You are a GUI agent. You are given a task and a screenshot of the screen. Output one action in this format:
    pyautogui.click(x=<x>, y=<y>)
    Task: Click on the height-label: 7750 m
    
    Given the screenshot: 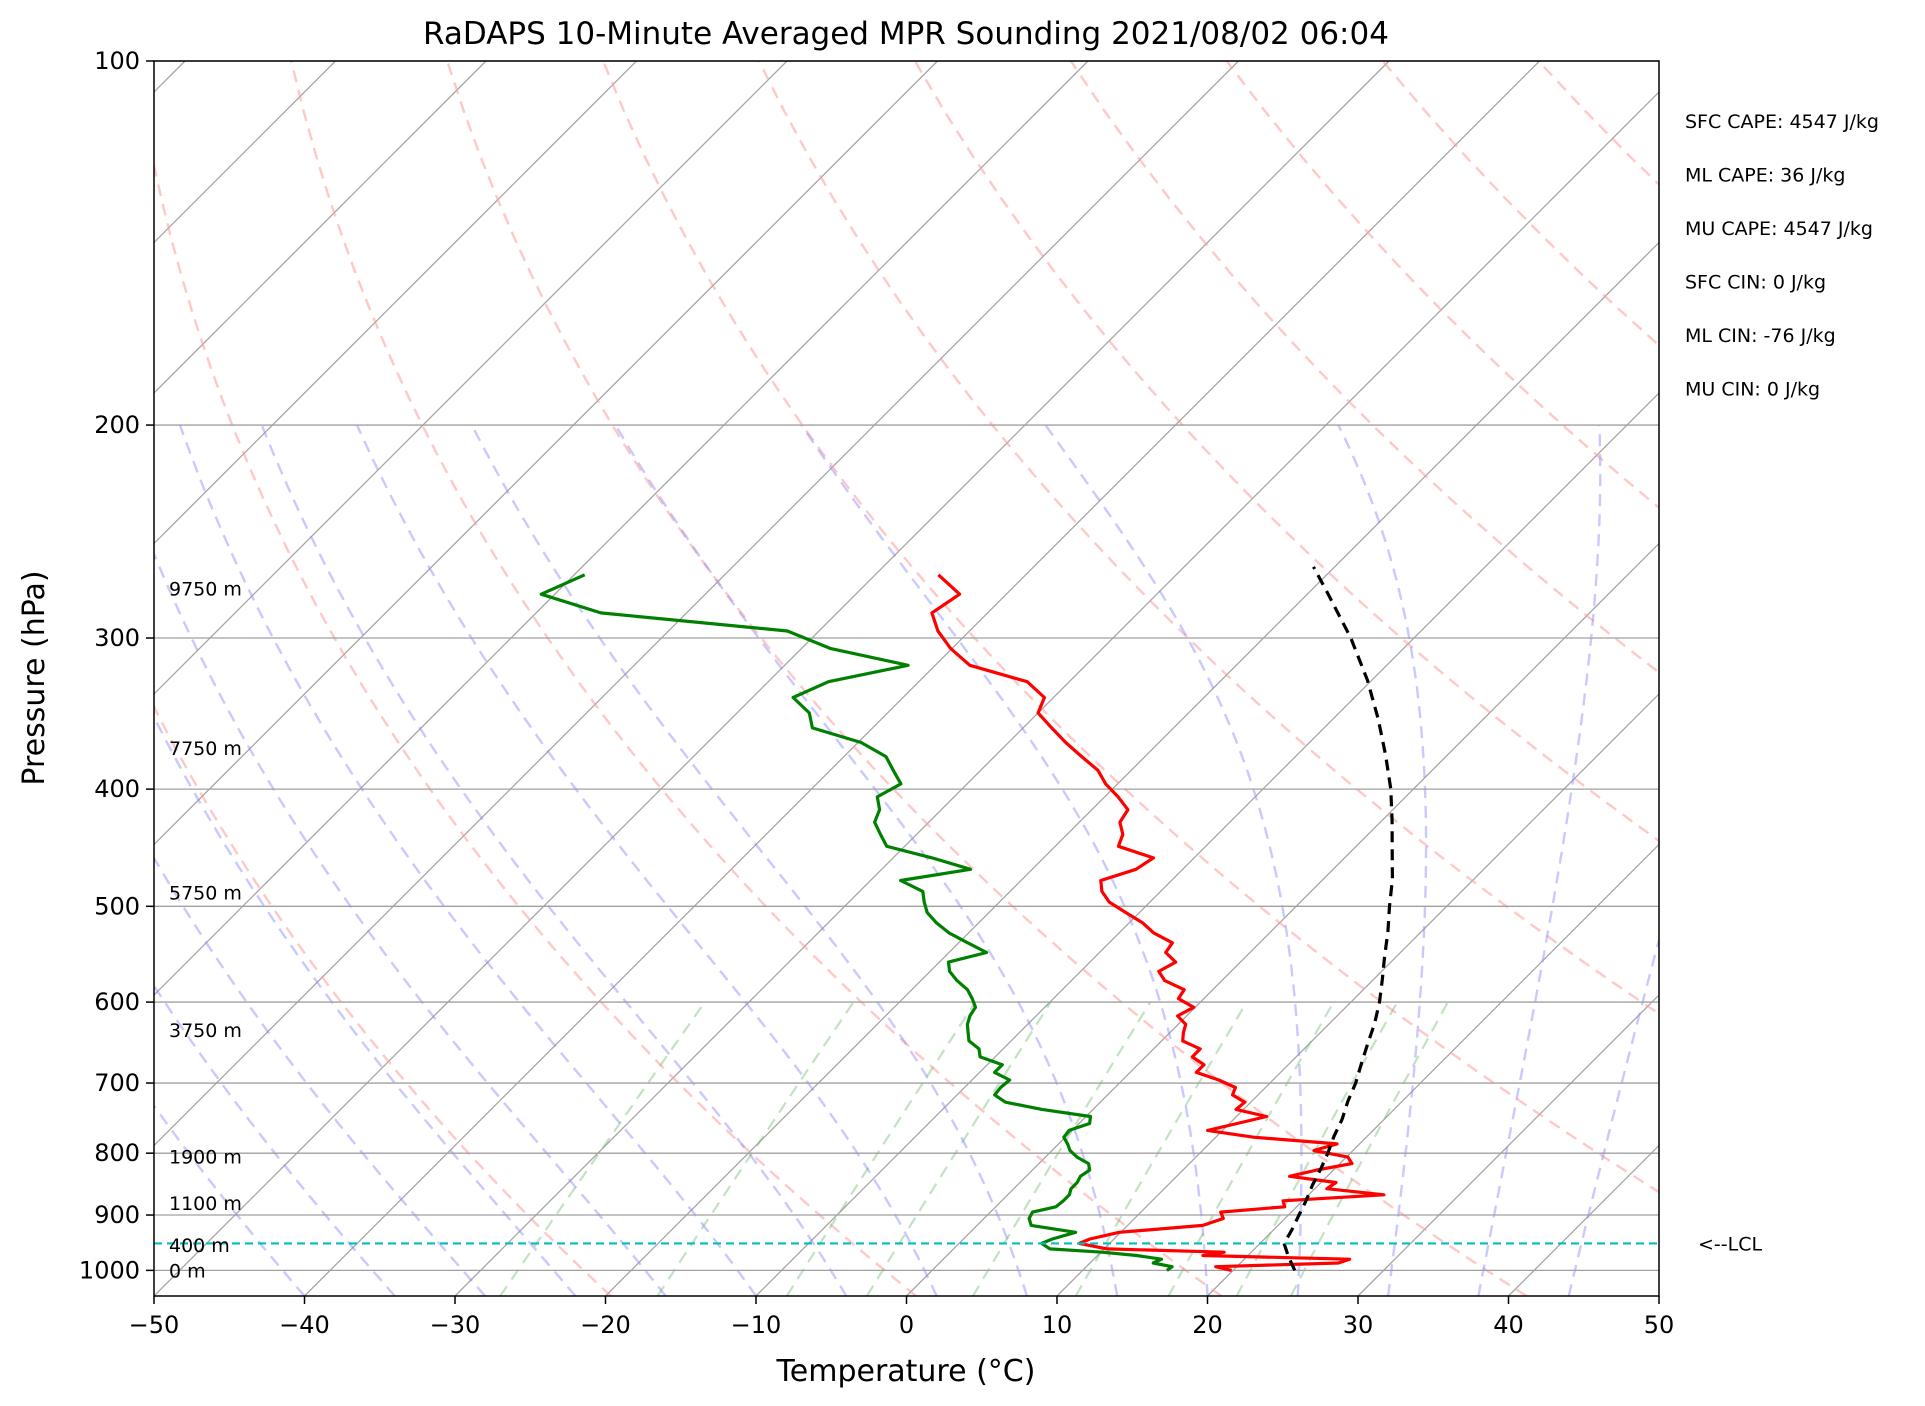 What is the action you would take?
    pyautogui.click(x=205, y=749)
    